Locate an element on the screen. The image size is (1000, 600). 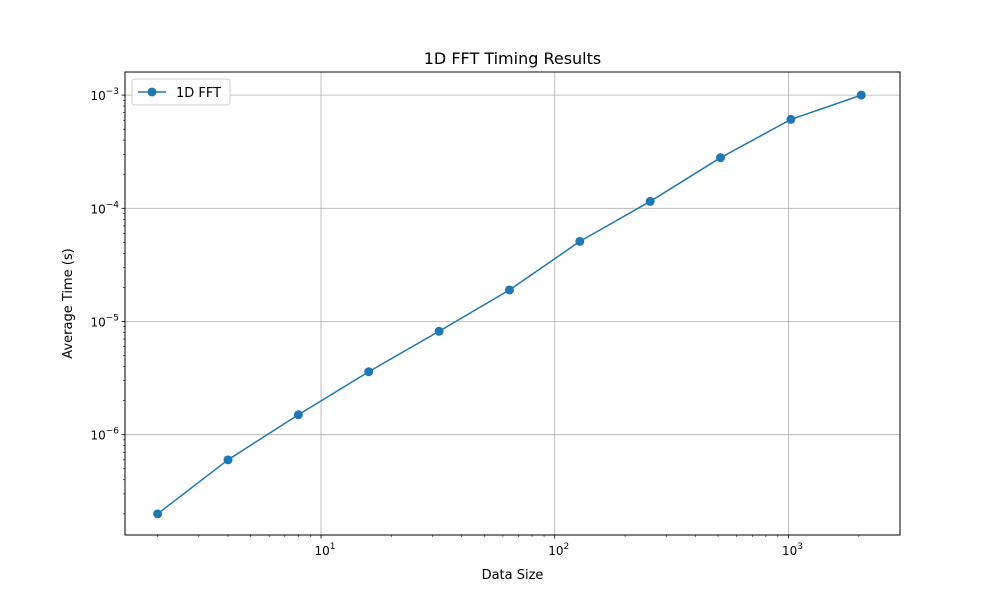
y-tick-label: 10⁻⁵ is located at coordinates (104, 322).